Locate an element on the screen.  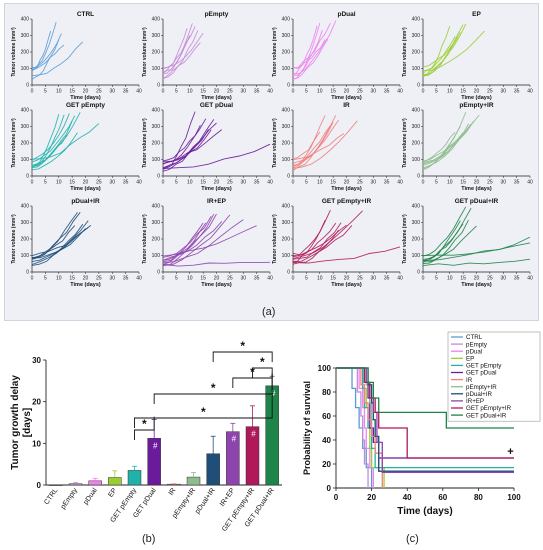
y-tick-label: 400 is located at coordinates (416, 111).